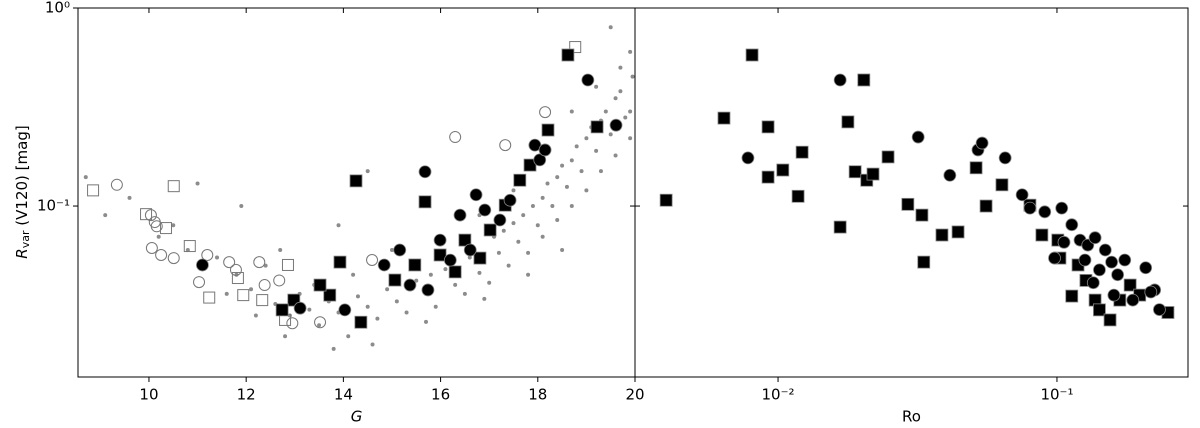  Describe the element at coordinates (537, 395) in the screenshot. I see `x-tick-label: 18` at that location.